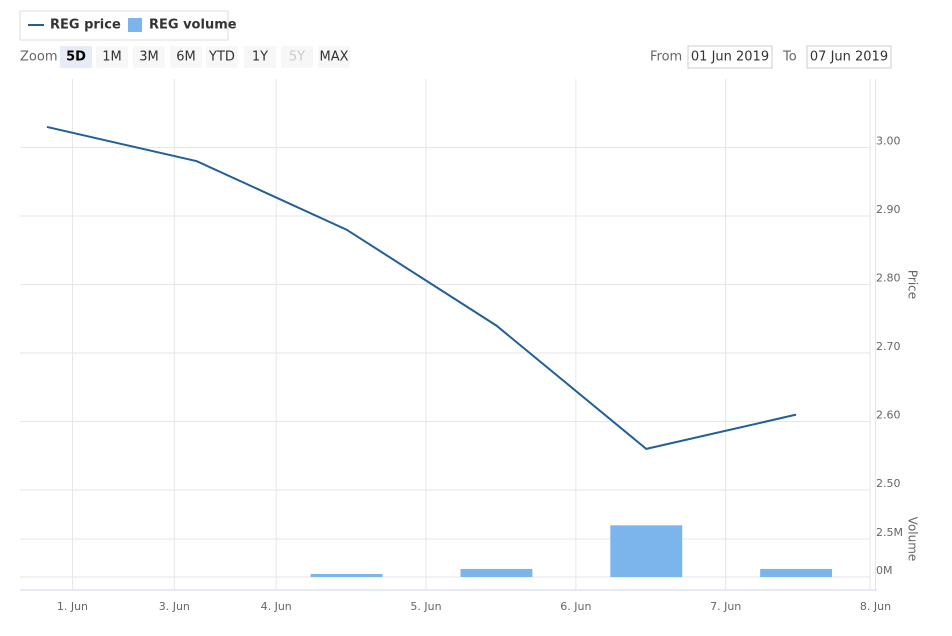 The height and width of the screenshot is (636, 952). Describe the element at coordinates (85, 25) in the screenshot. I see `legend-item: REG price` at that location.